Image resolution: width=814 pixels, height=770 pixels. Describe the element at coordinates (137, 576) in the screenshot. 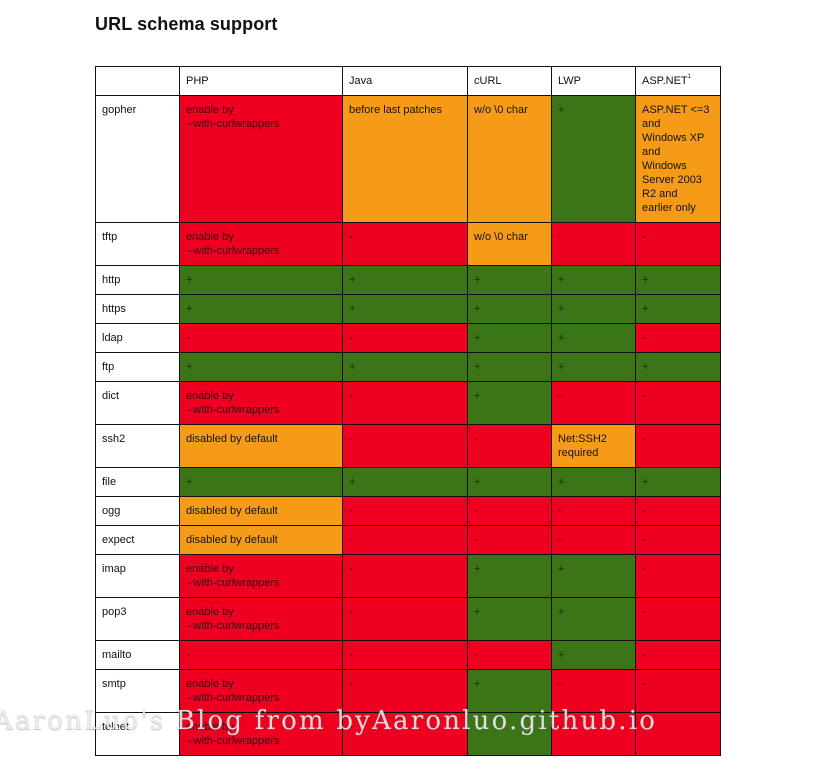

I see `scheme-name-cell: imap` at that location.